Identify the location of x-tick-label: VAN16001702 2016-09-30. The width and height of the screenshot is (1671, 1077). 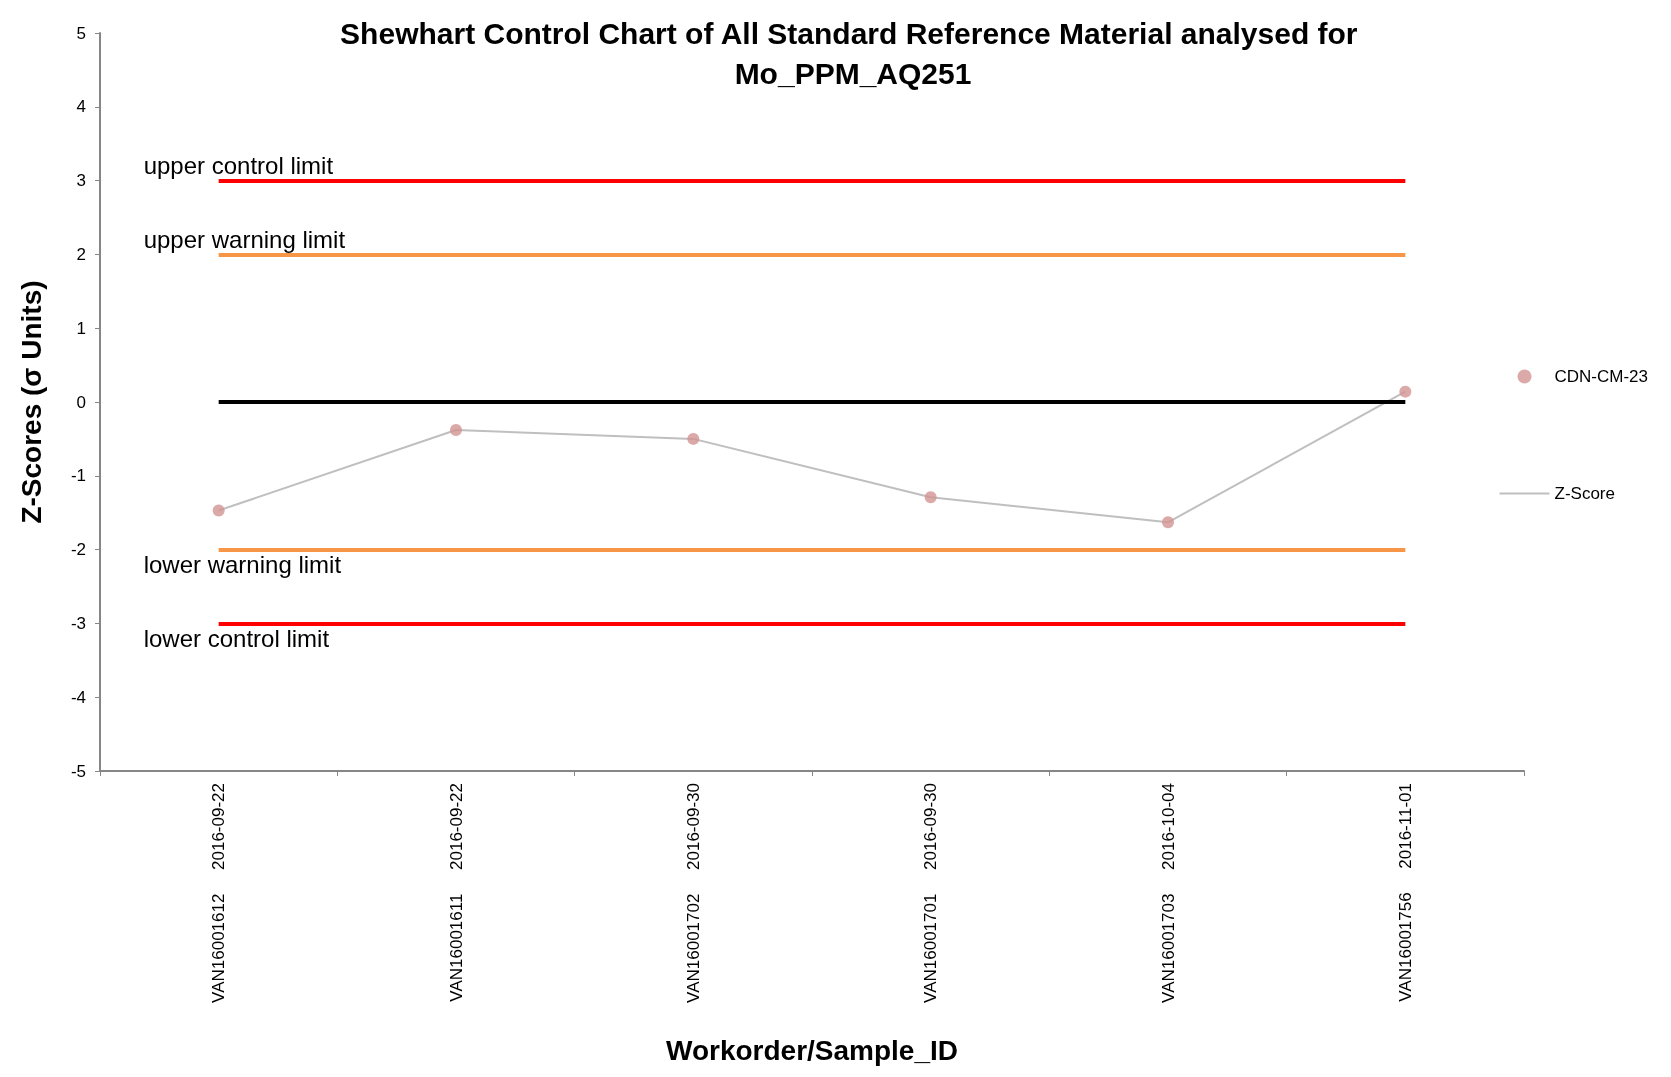
(693, 893).